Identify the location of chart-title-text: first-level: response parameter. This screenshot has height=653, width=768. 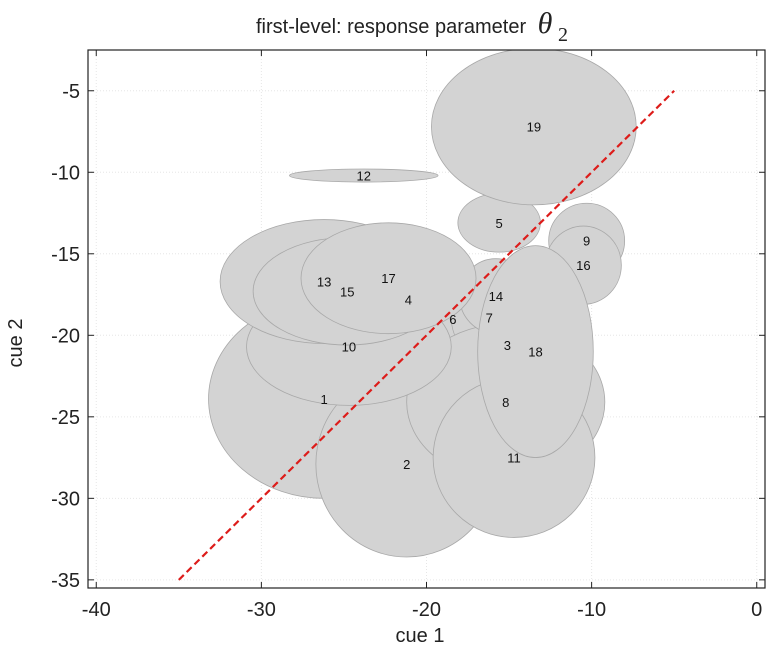
(391, 27).